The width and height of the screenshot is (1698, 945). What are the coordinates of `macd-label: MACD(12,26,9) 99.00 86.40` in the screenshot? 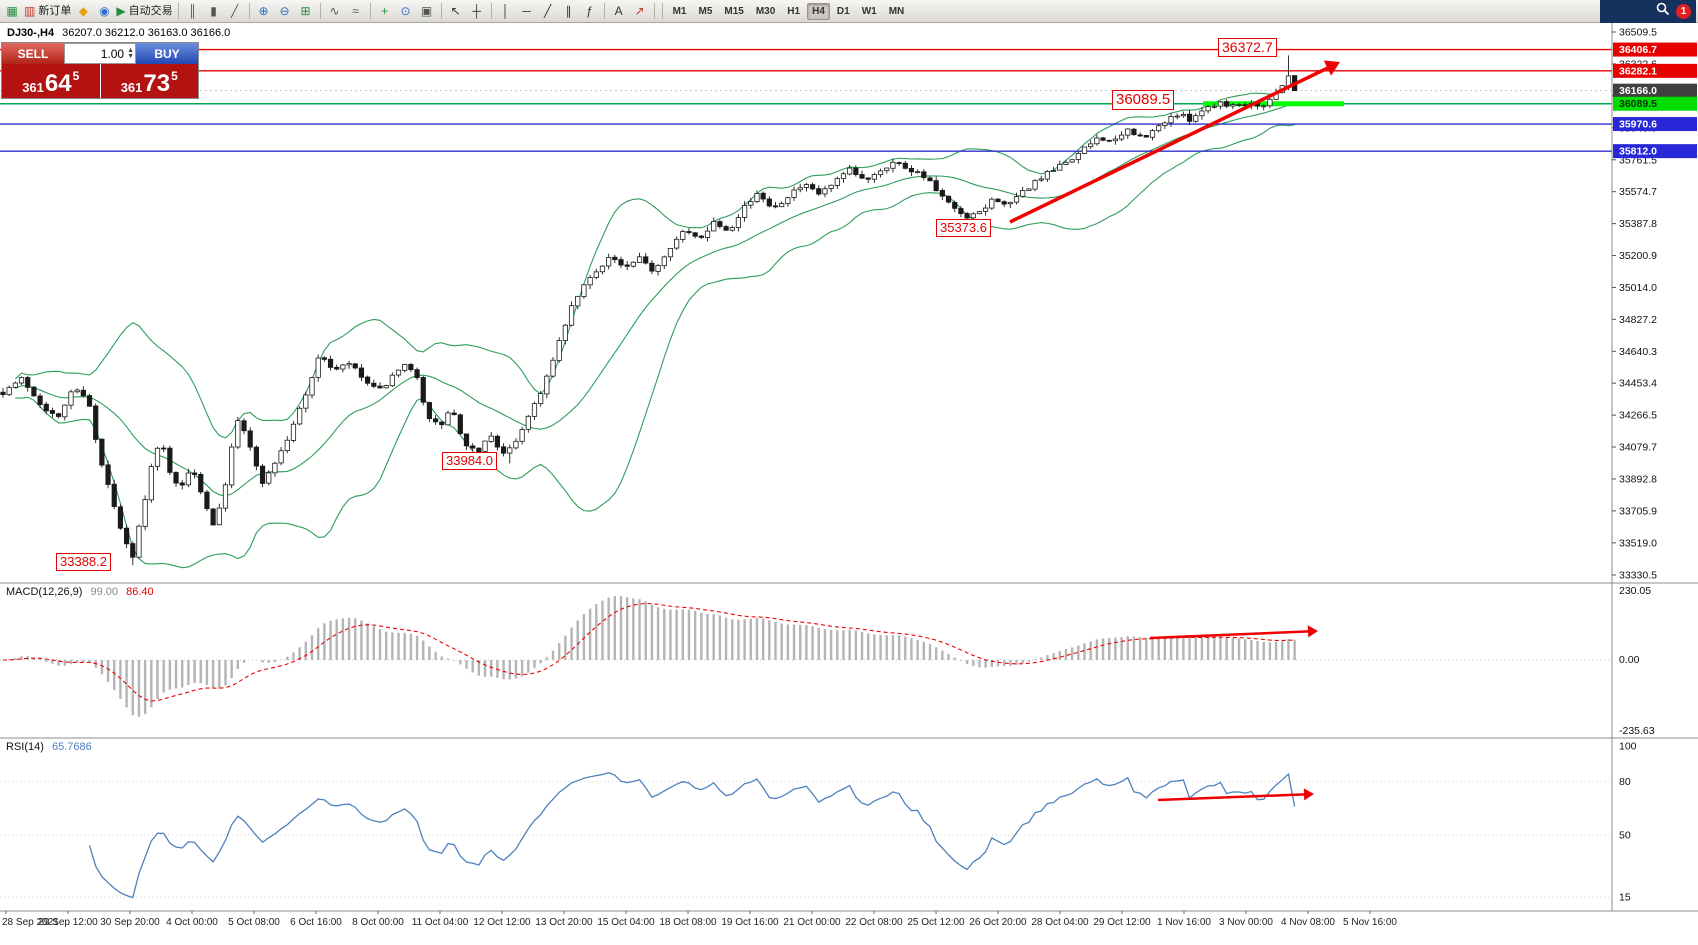 It's located at (80, 592).